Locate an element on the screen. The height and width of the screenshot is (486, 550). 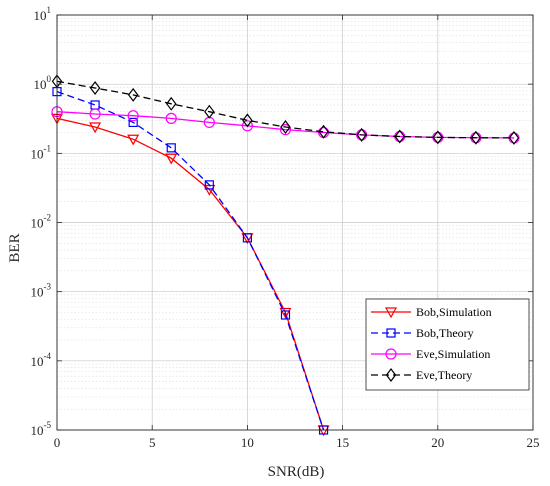
y-tick-label: 10⁻¹ is located at coordinates (41, 152).